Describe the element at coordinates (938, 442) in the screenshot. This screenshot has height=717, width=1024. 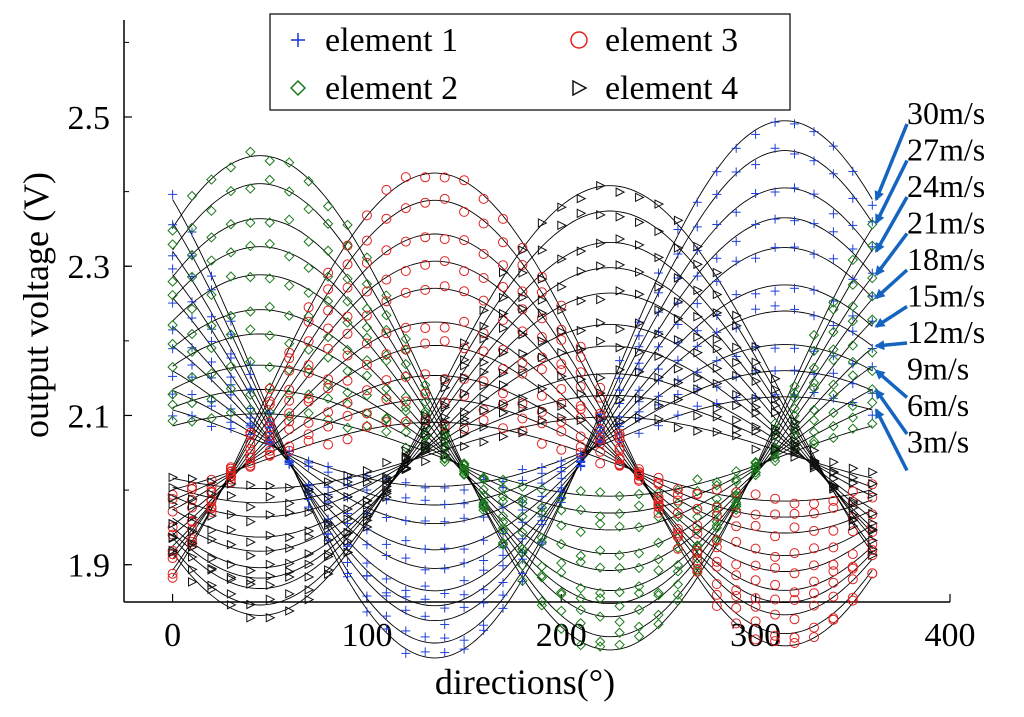
I see `speed-label: 3m/s` at that location.